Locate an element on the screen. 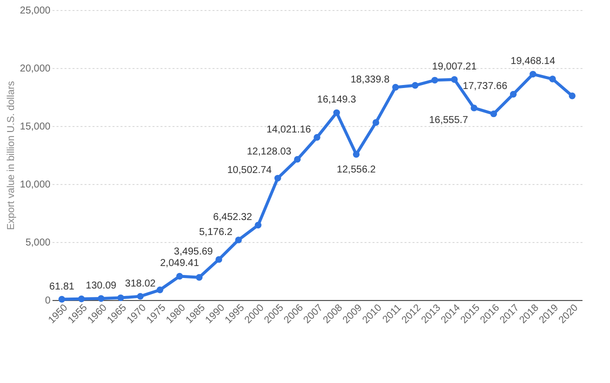 Image resolution: width=610 pixels, height=383 pixels. data-label: 10,502.74 is located at coordinates (249, 170).